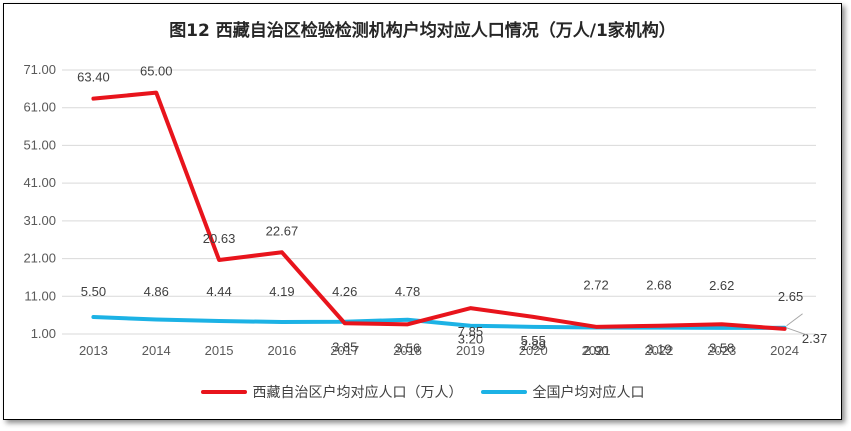 The height and width of the screenshot is (431, 851). What do you see at coordinates (344, 291) in the screenshot?
I see `data-label-national: 4.26` at bounding box center [344, 291].